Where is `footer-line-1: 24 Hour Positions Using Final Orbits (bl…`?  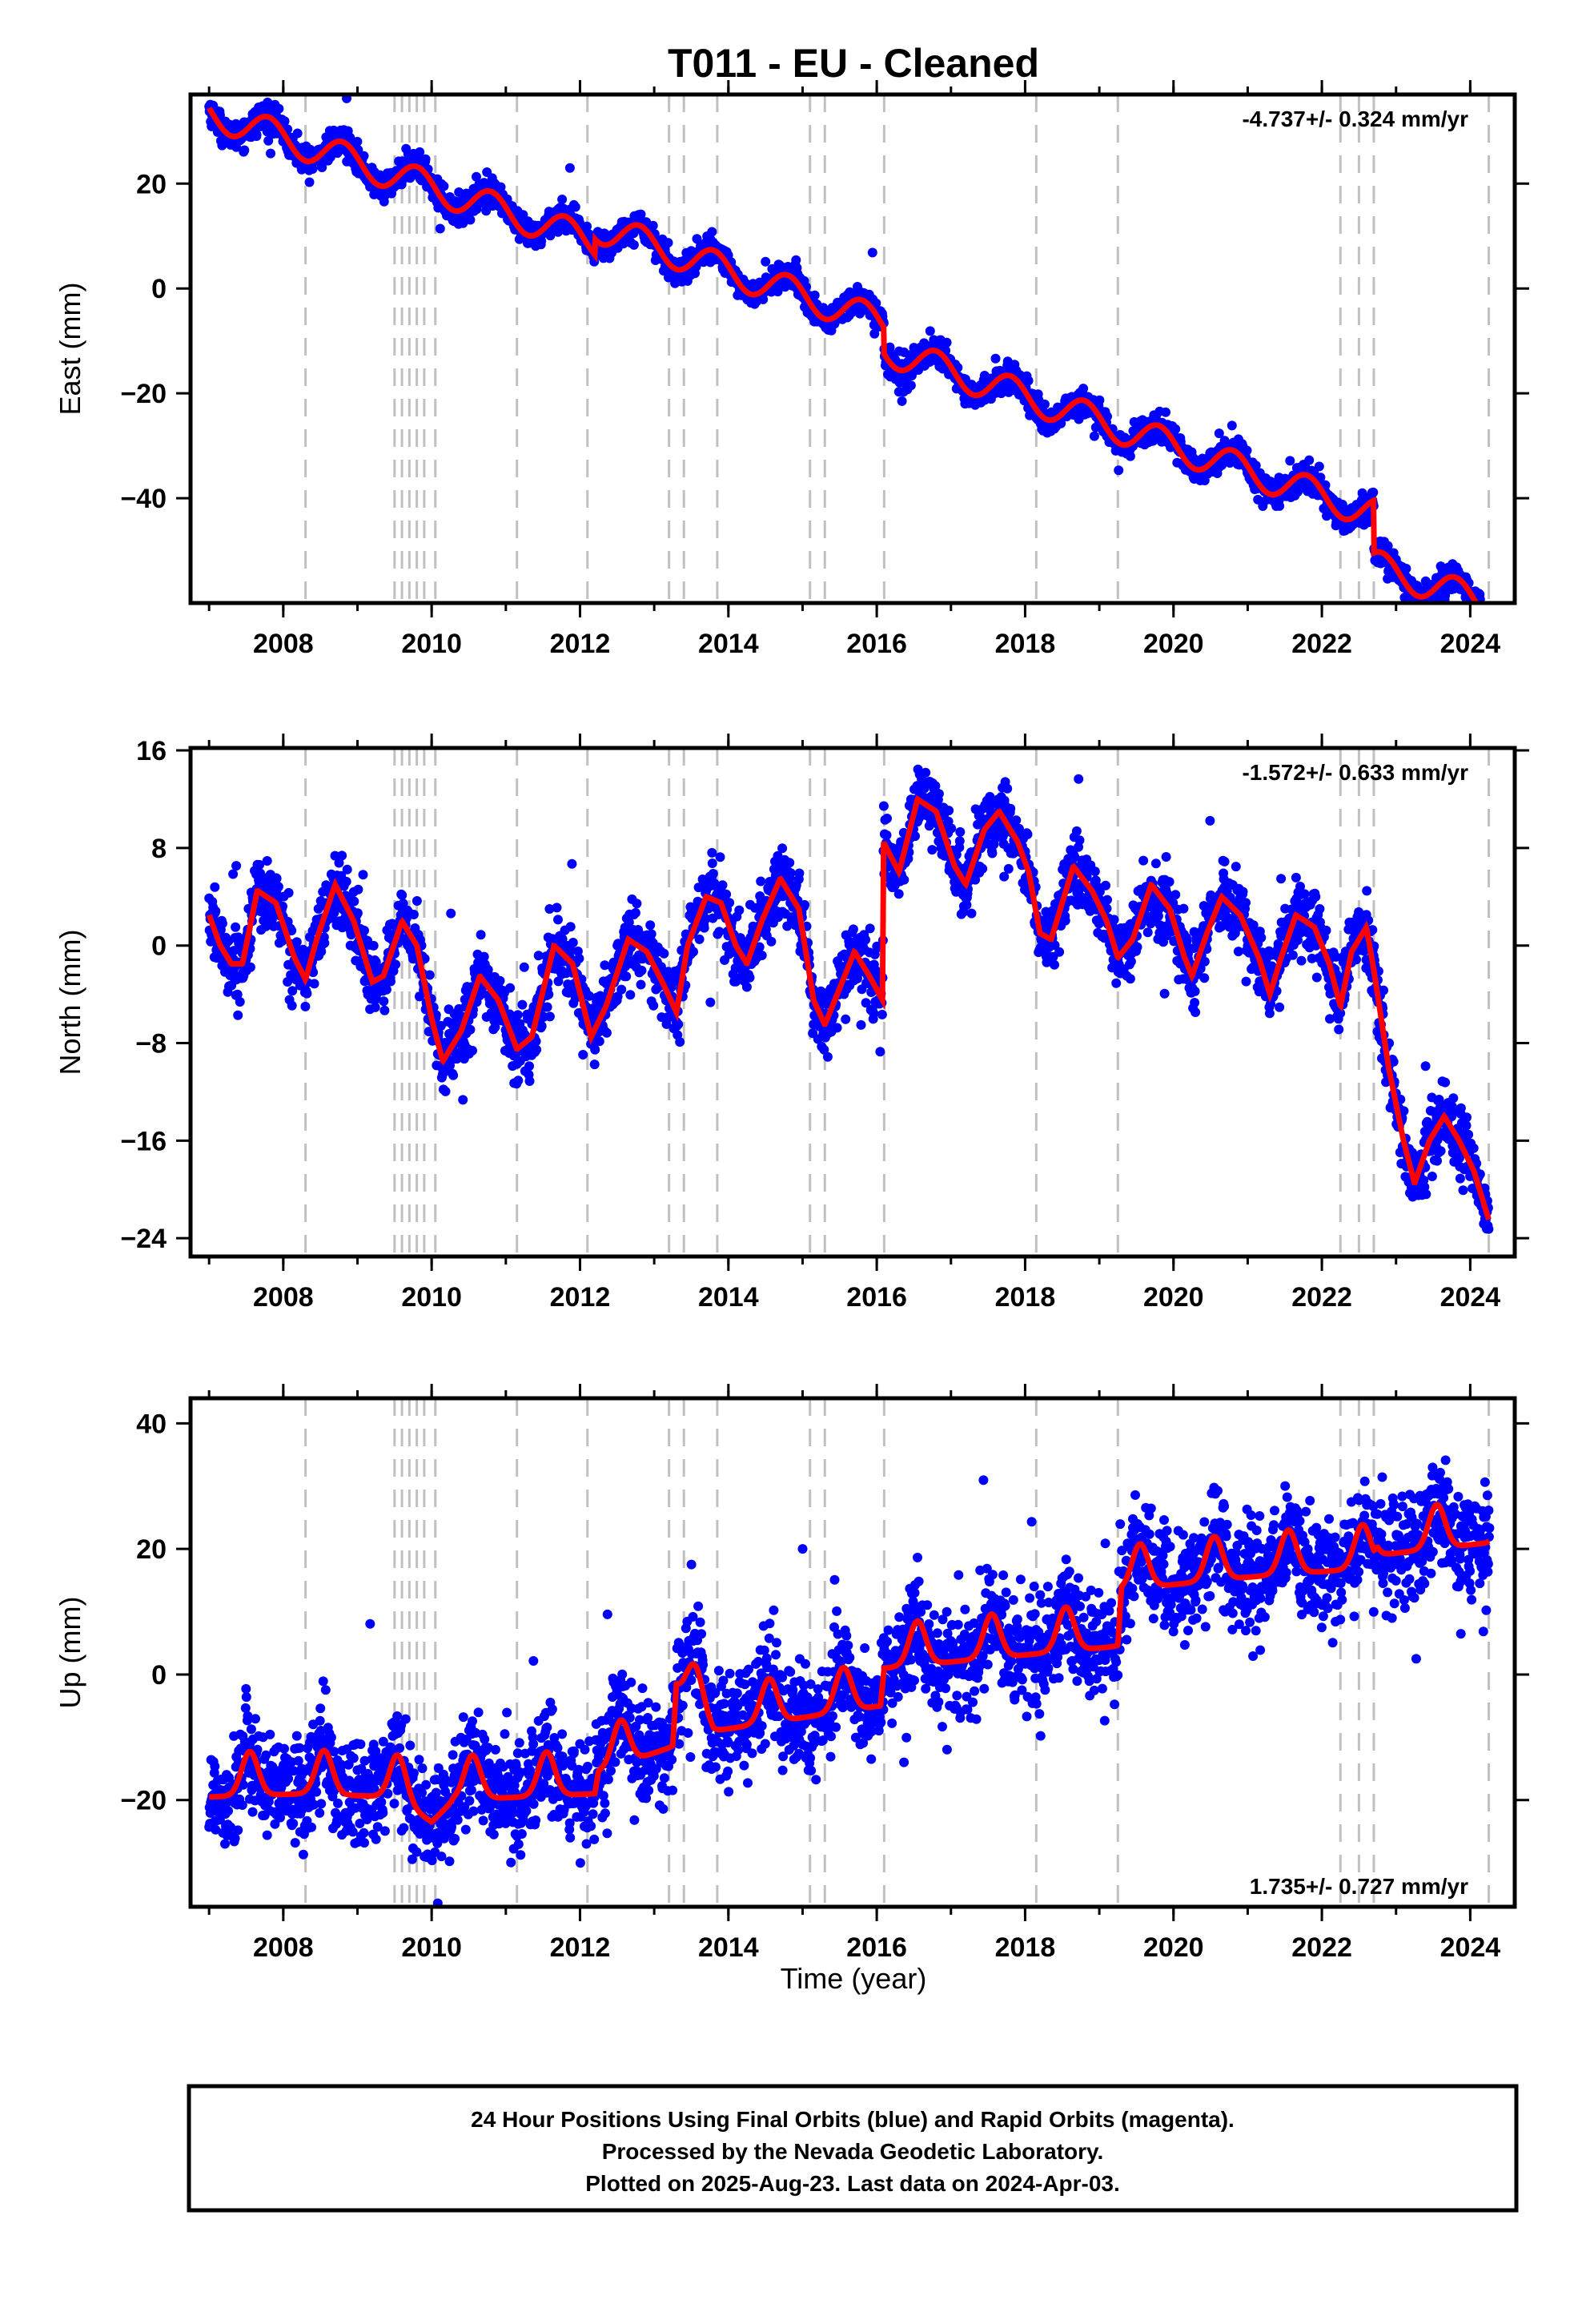
footer-line-1: 24 Hour Positions Using Final Orbits (bl… is located at coordinates (853, 2119).